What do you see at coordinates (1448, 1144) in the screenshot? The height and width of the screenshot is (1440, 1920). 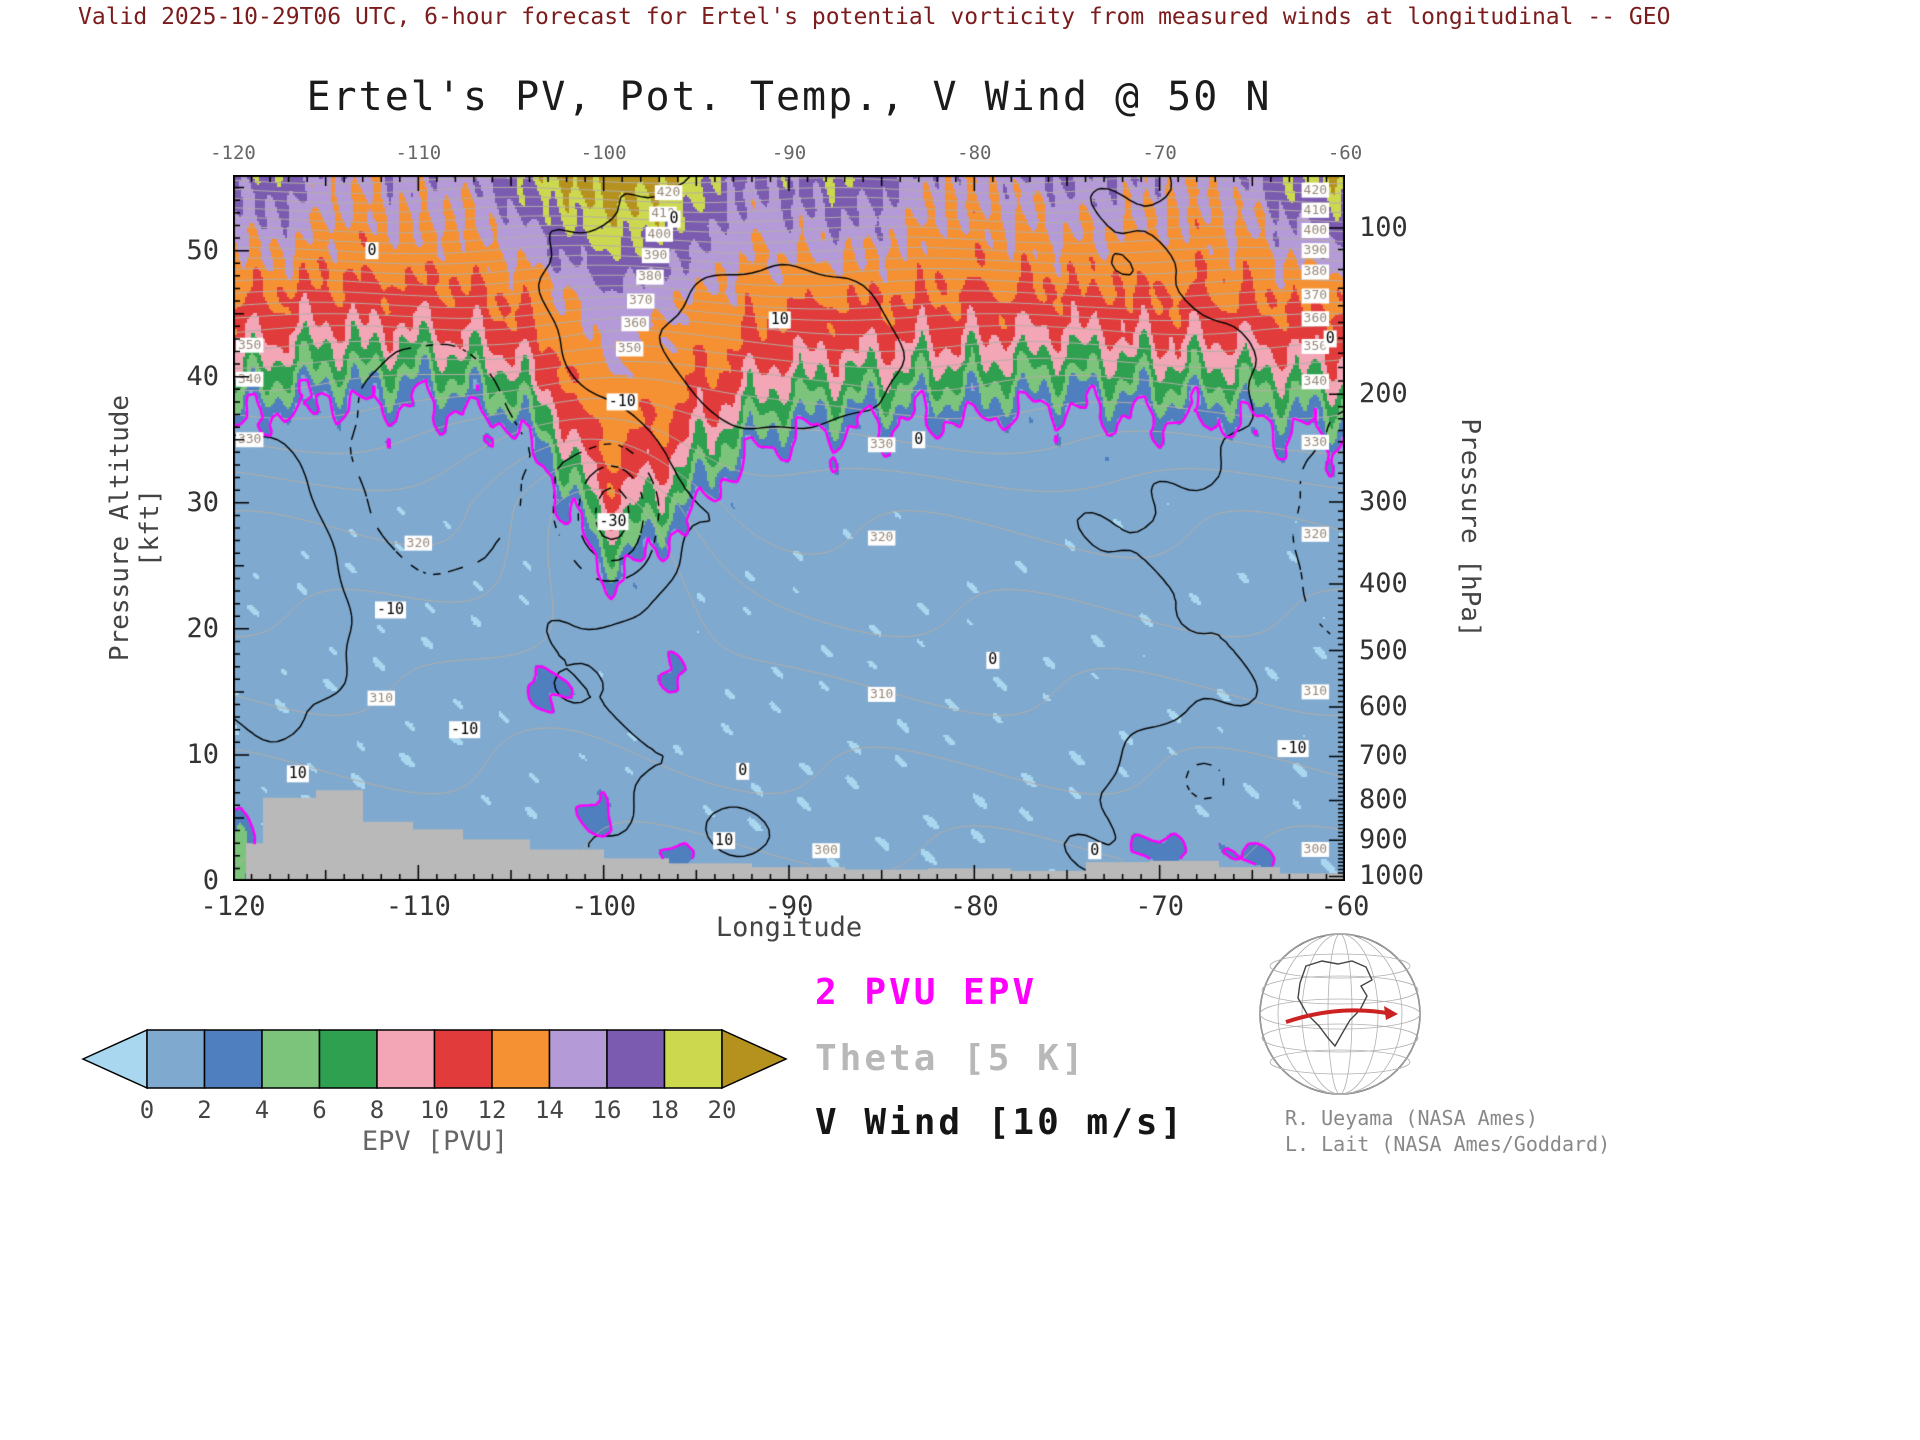 I see `credit-line-2: L. Lait (NASA Ames/Goddard)` at bounding box center [1448, 1144].